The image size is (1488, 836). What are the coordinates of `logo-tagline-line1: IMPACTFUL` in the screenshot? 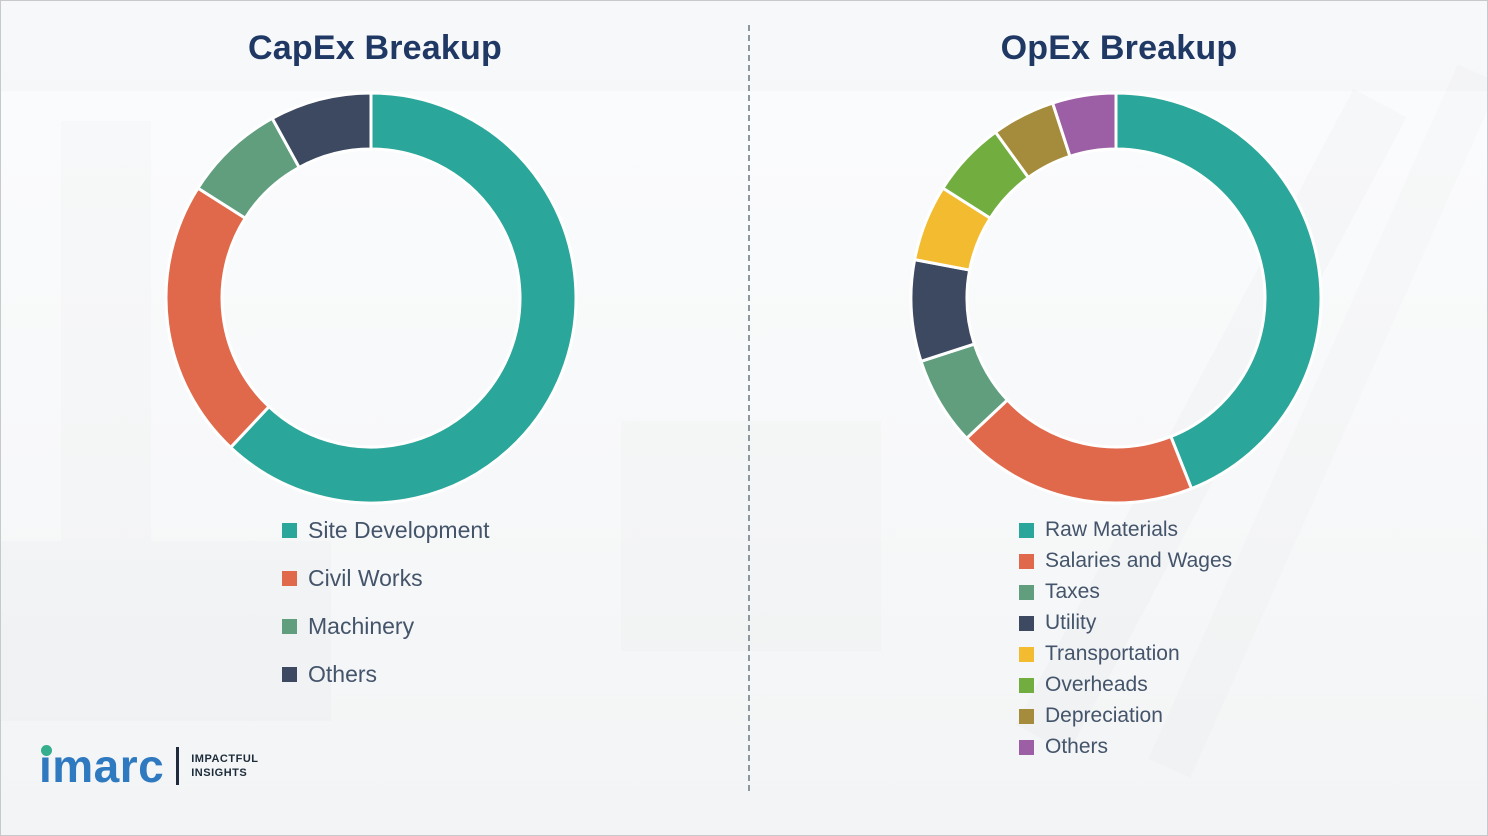 It's located at (225, 758).